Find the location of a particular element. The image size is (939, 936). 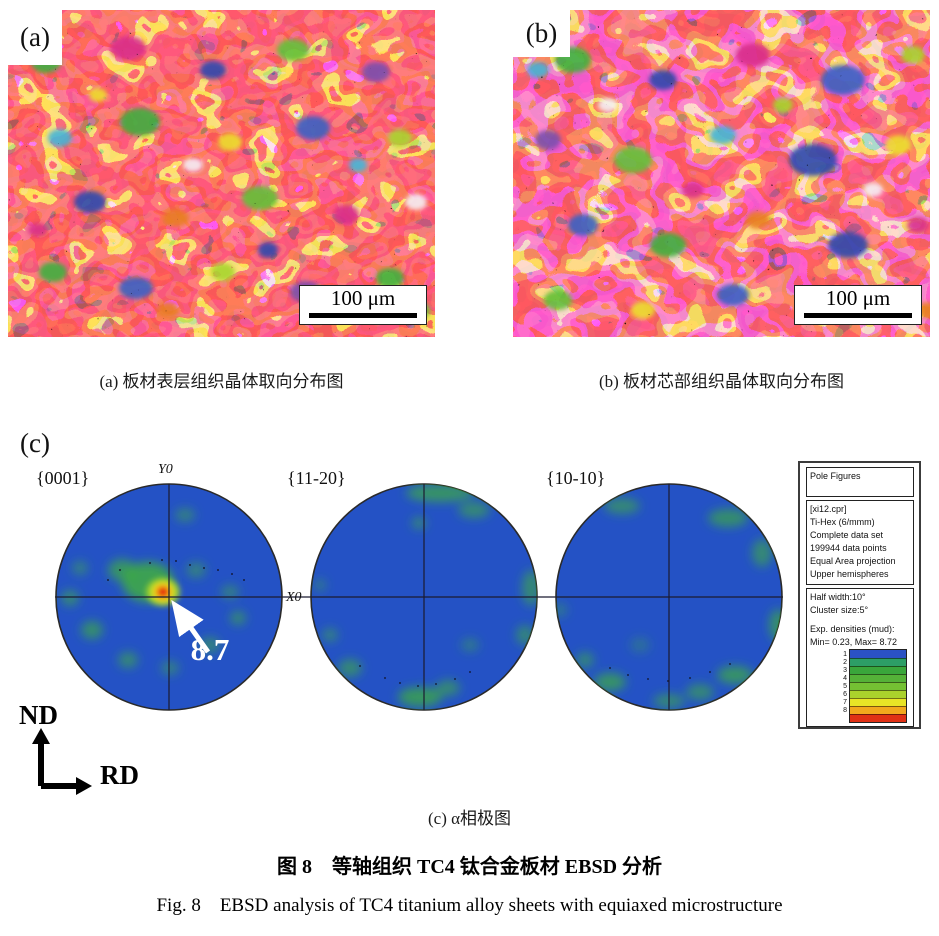

density-color-scale is located at coordinates (878, 686).